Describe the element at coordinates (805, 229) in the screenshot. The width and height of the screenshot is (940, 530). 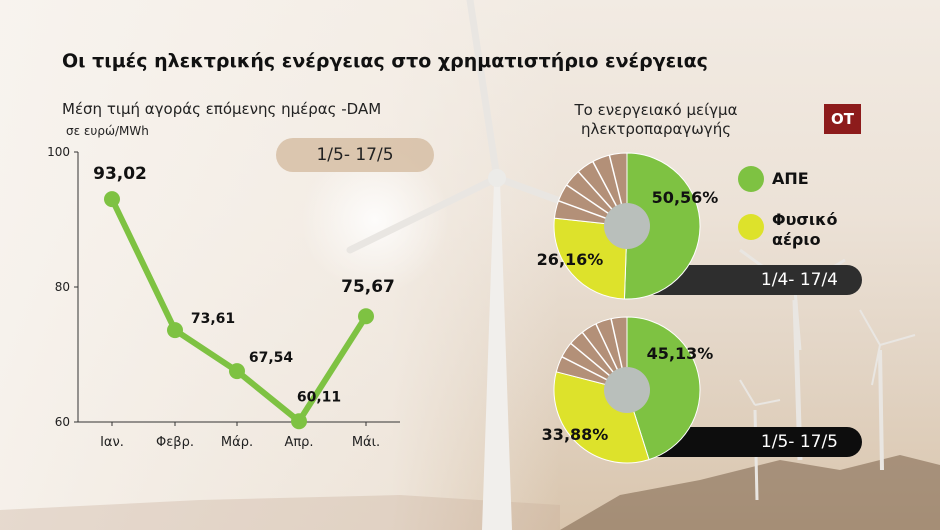
I see `legend-label-gas-text: Φυσικό αέριο` at that location.